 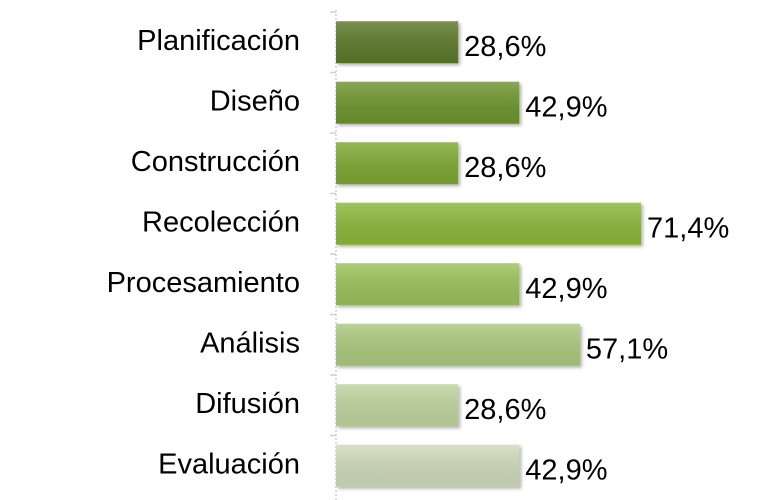 What do you see at coordinates (215, 162) in the screenshot?
I see `category-label: Construcción` at bounding box center [215, 162].